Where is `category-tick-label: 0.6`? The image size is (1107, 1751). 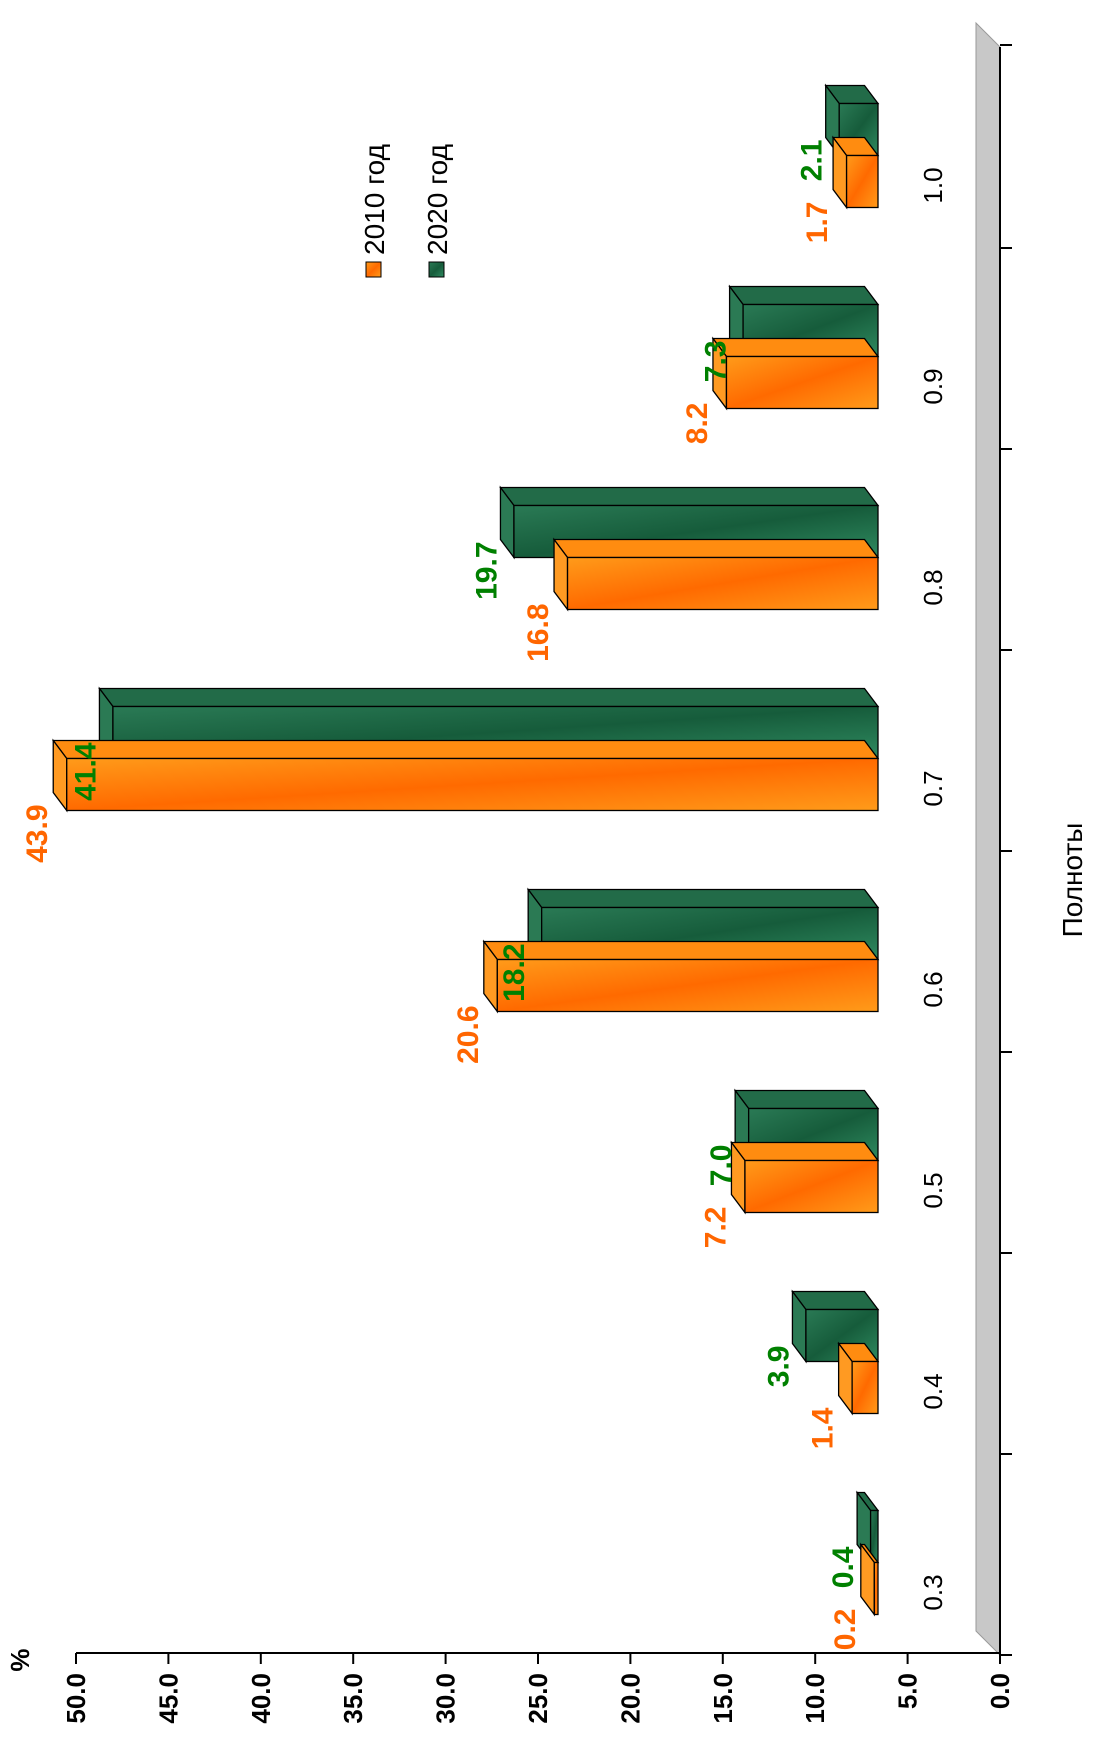 category-tick-label: 0.6 is located at coordinates (933, 989).